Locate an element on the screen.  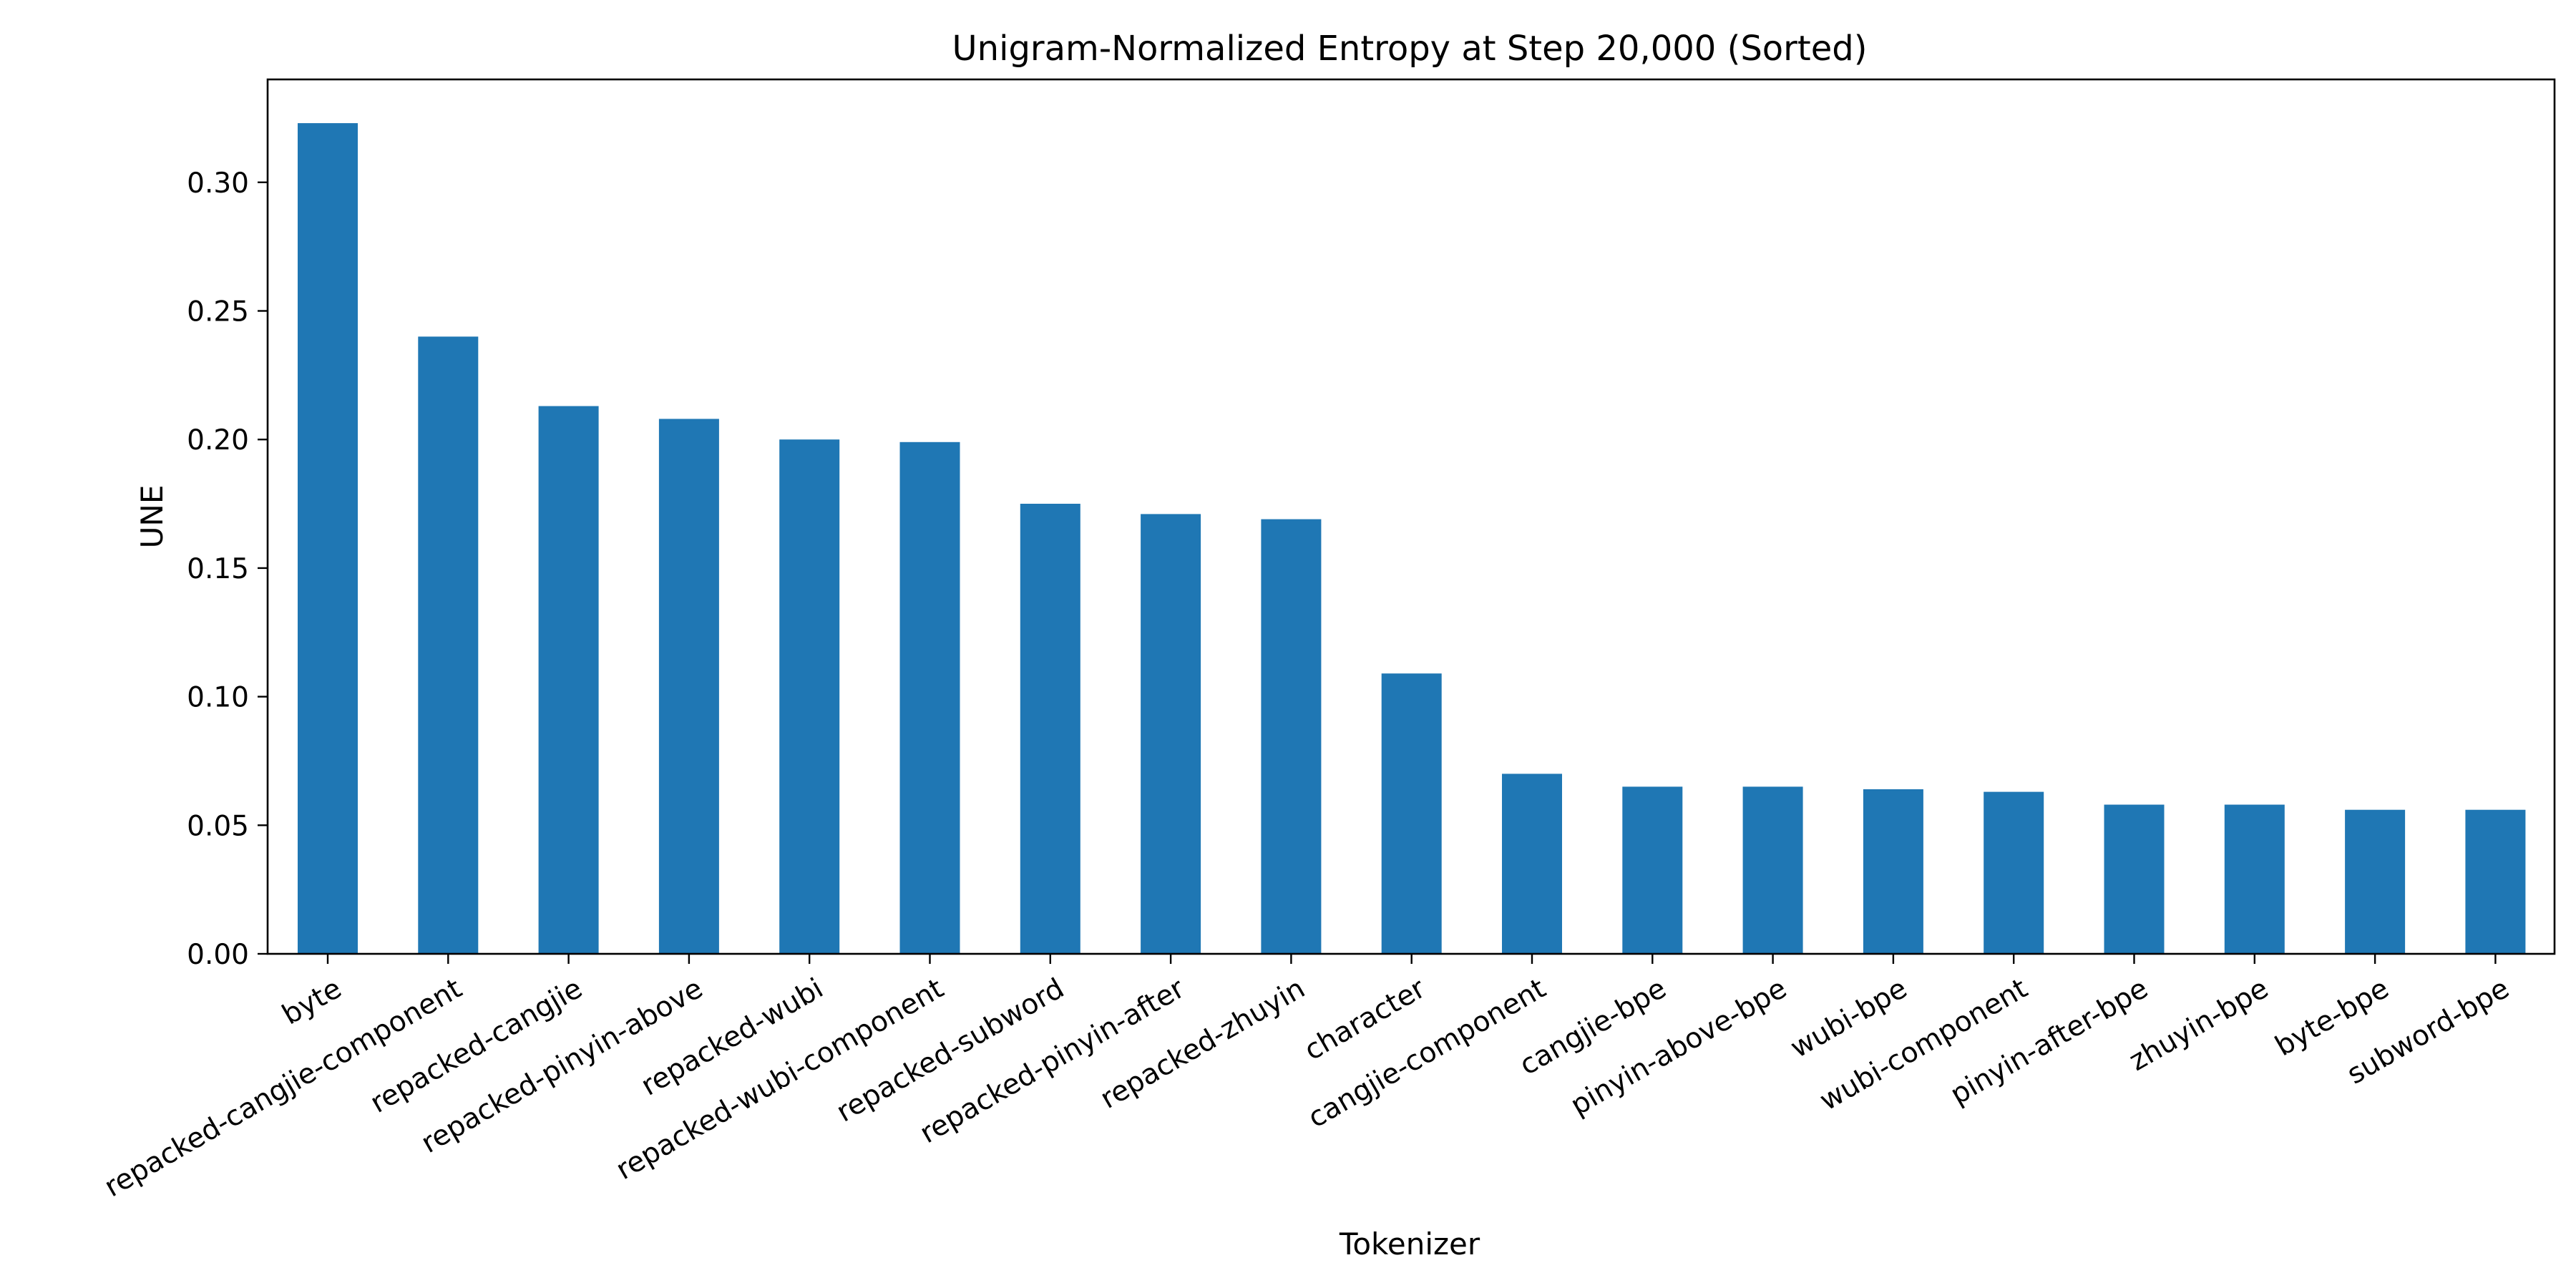
bar-byte-bpe is located at coordinates (2375, 881).